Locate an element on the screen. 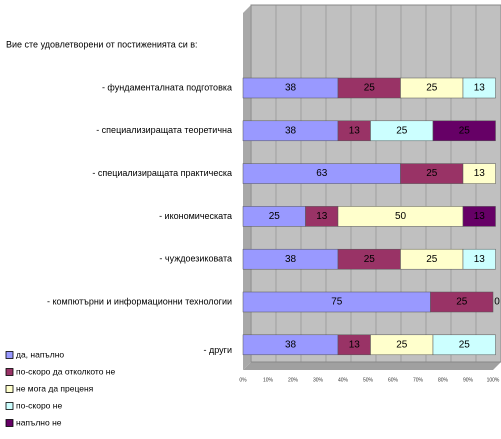  category-label: - чуждоезиковата is located at coordinates (195, 259).